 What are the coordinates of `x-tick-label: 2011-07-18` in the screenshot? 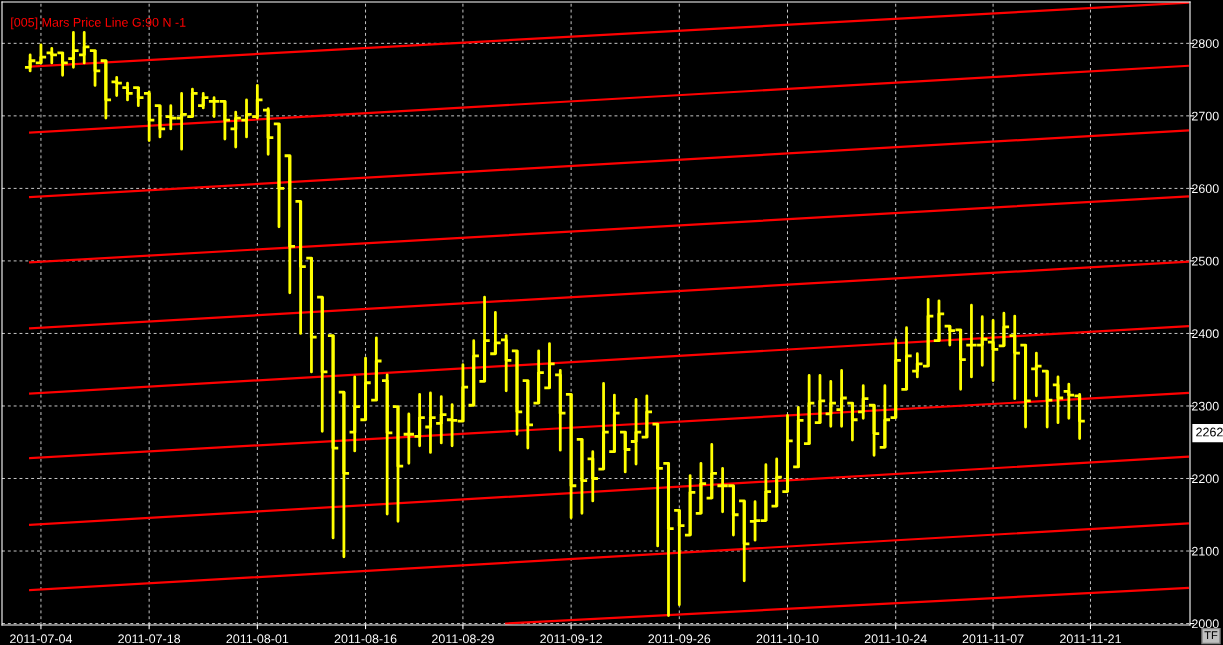 It's located at (149, 639).